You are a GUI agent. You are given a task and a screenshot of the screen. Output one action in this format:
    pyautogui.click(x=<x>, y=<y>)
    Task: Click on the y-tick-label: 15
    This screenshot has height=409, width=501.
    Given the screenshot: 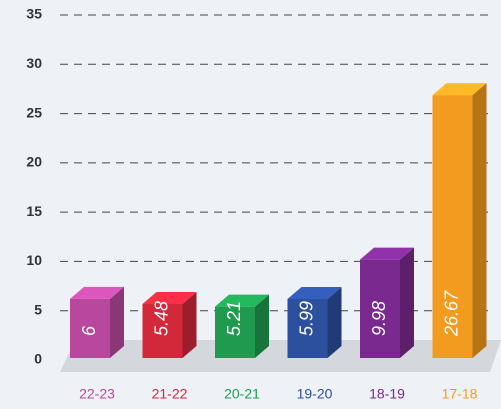 What is the action you would take?
    pyautogui.click(x=34, y=211)
    